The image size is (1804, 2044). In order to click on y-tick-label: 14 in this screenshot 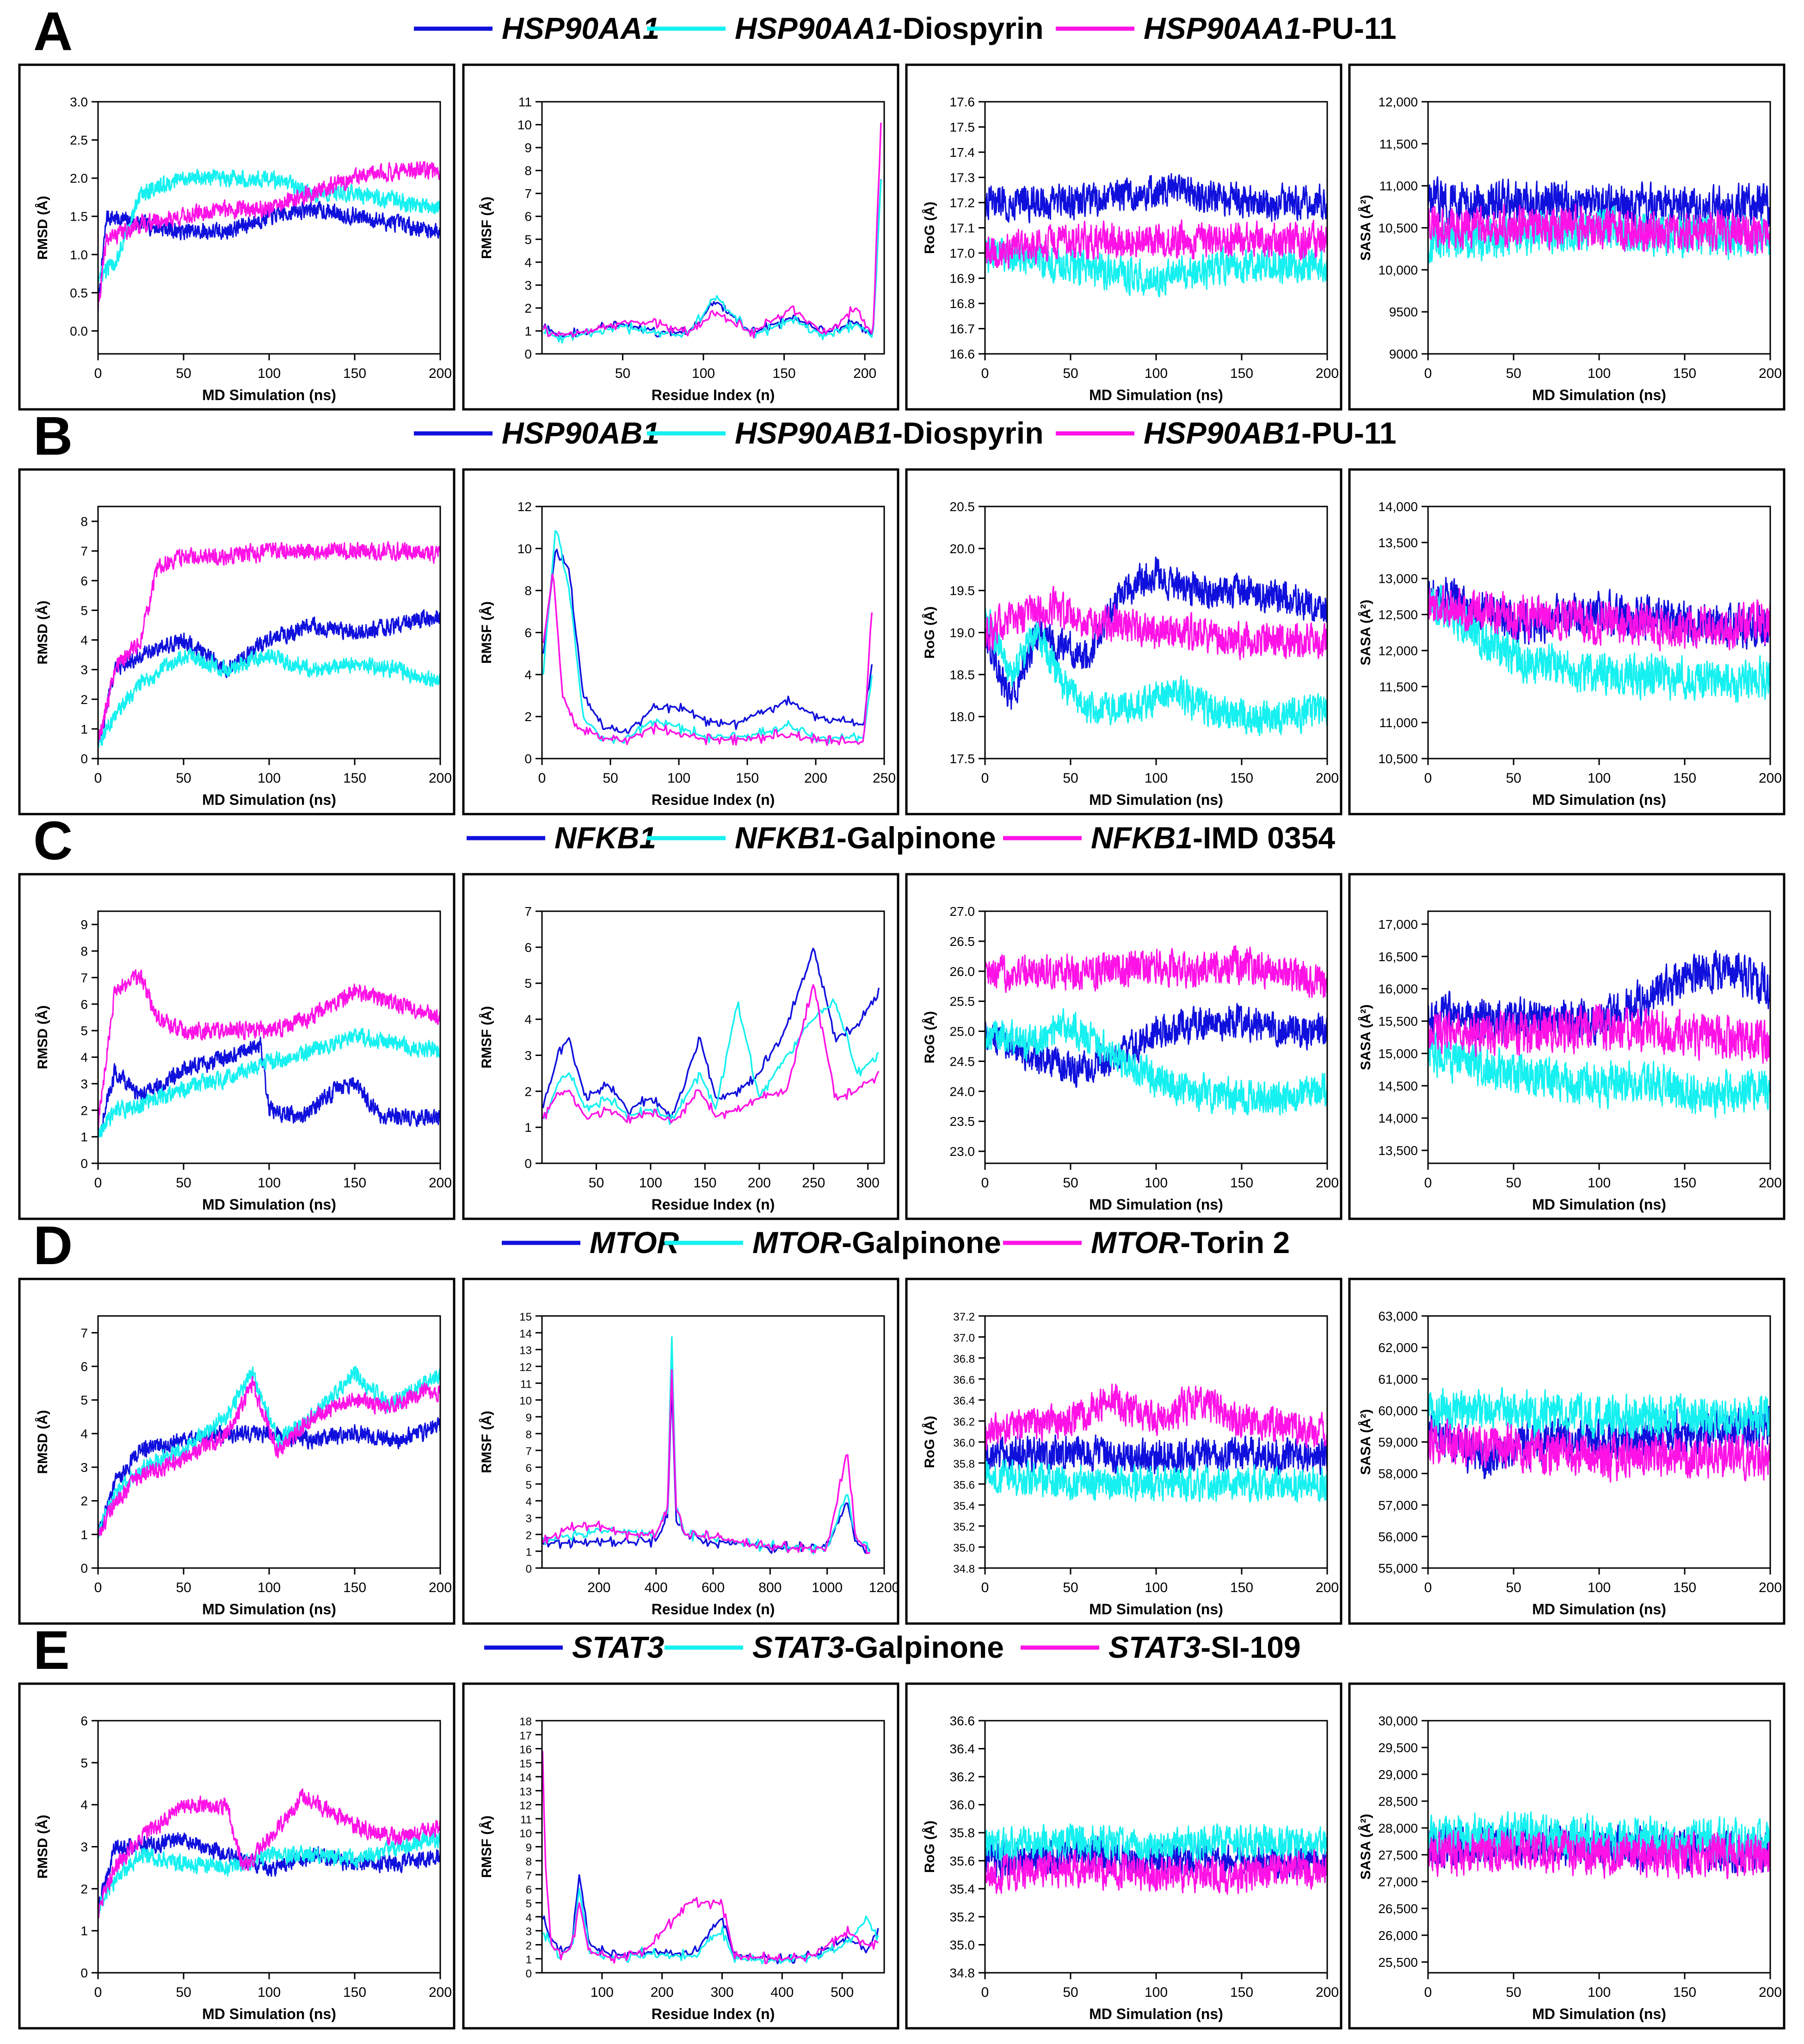, I will do `click(525, 1778)`.